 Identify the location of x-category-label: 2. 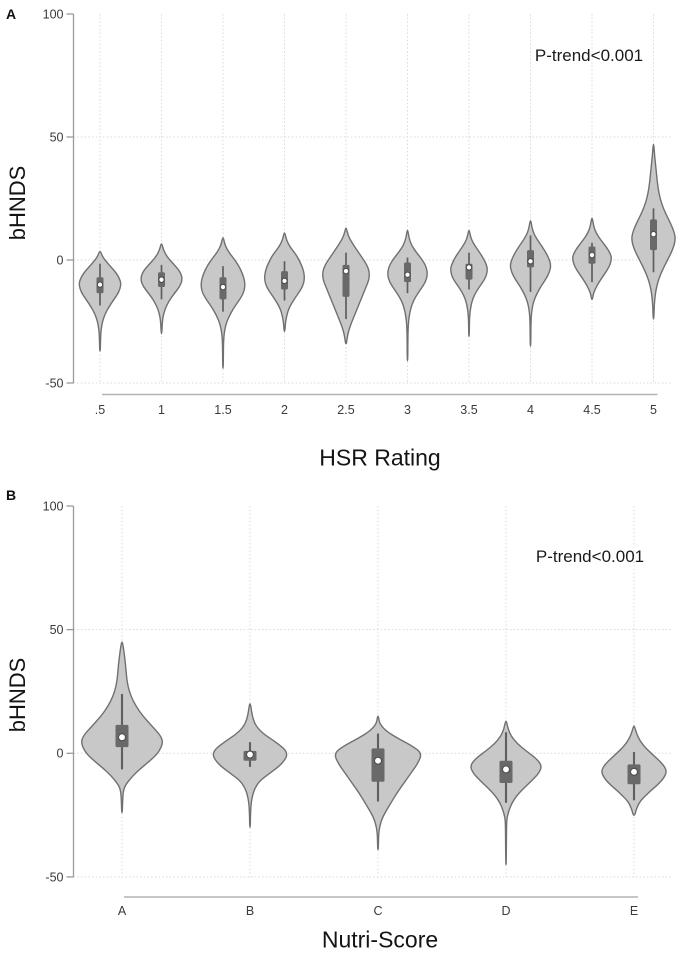
(284, 410).